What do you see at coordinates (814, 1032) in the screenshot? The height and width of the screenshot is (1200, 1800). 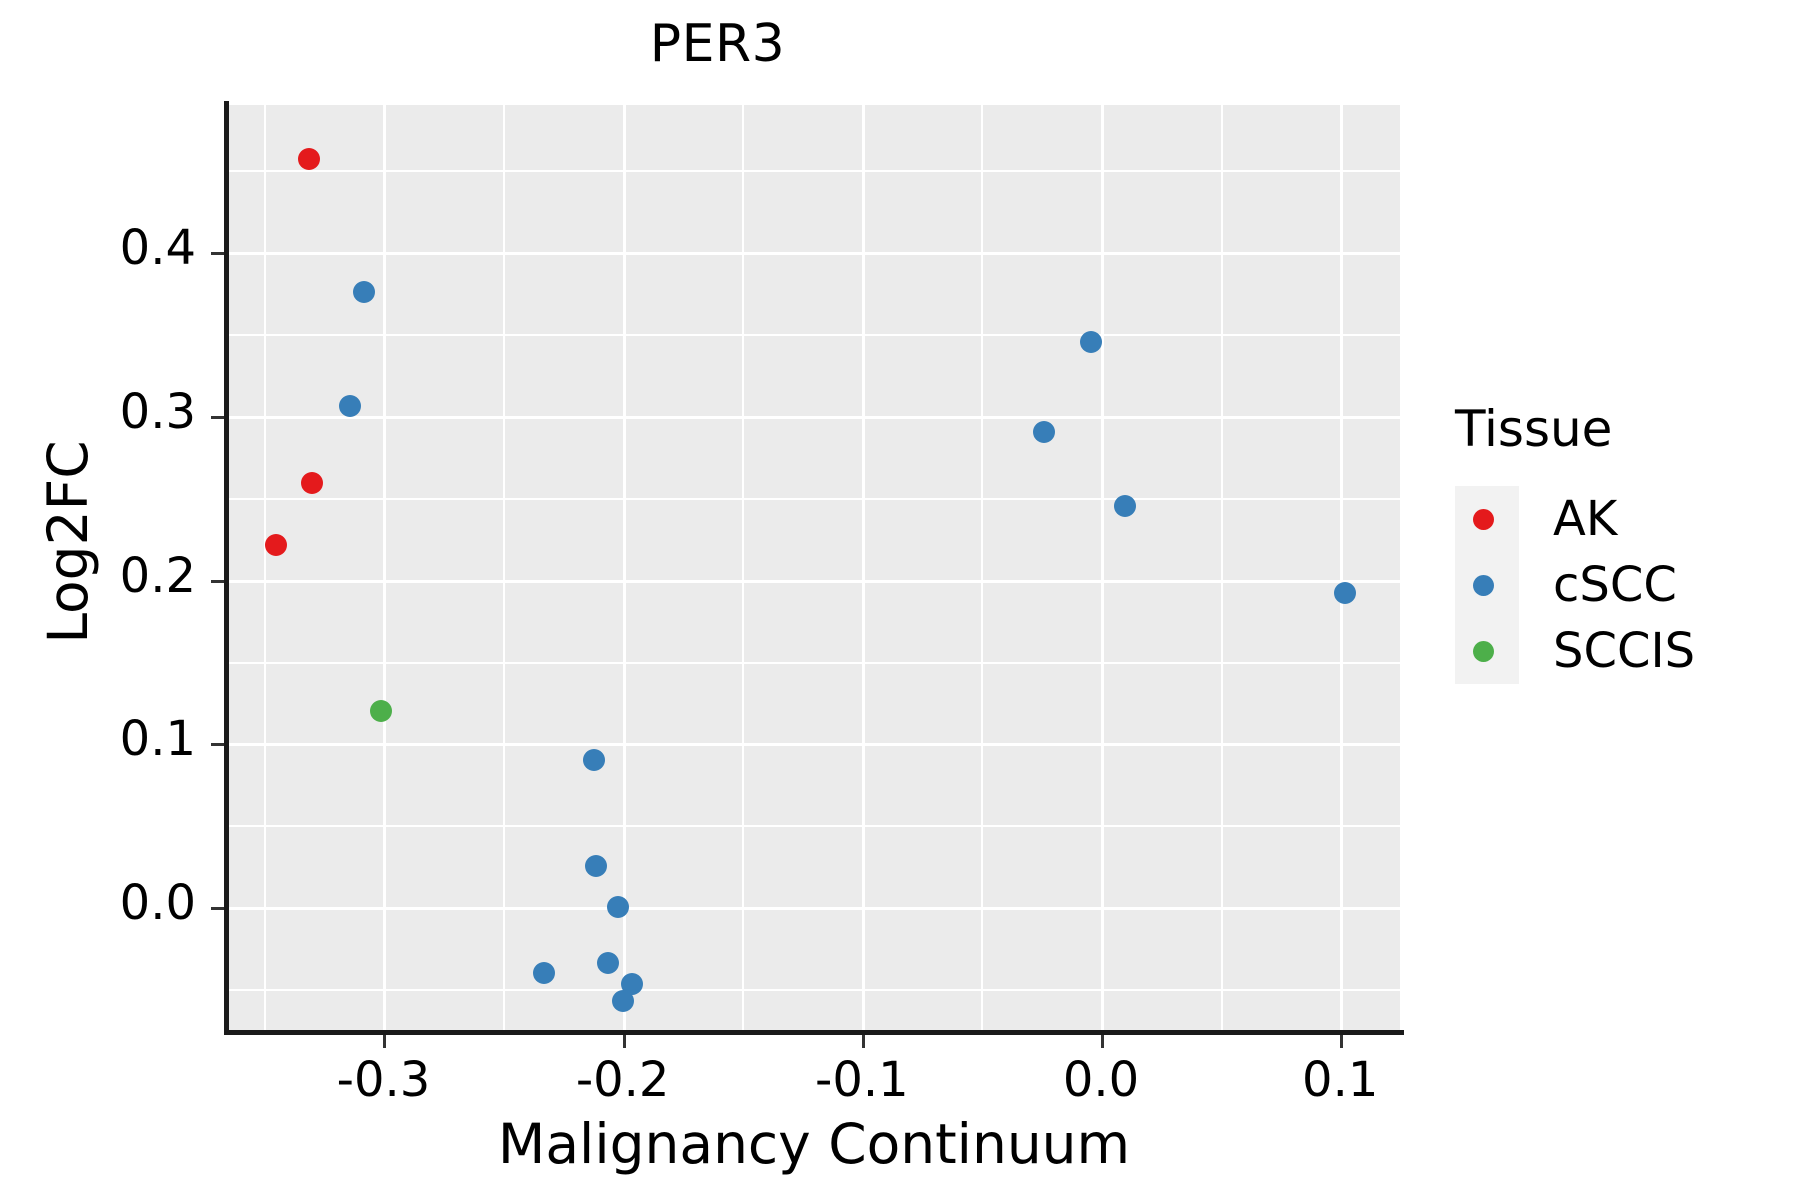 I see `x-axis-line` at bounding box center [814, 1032].